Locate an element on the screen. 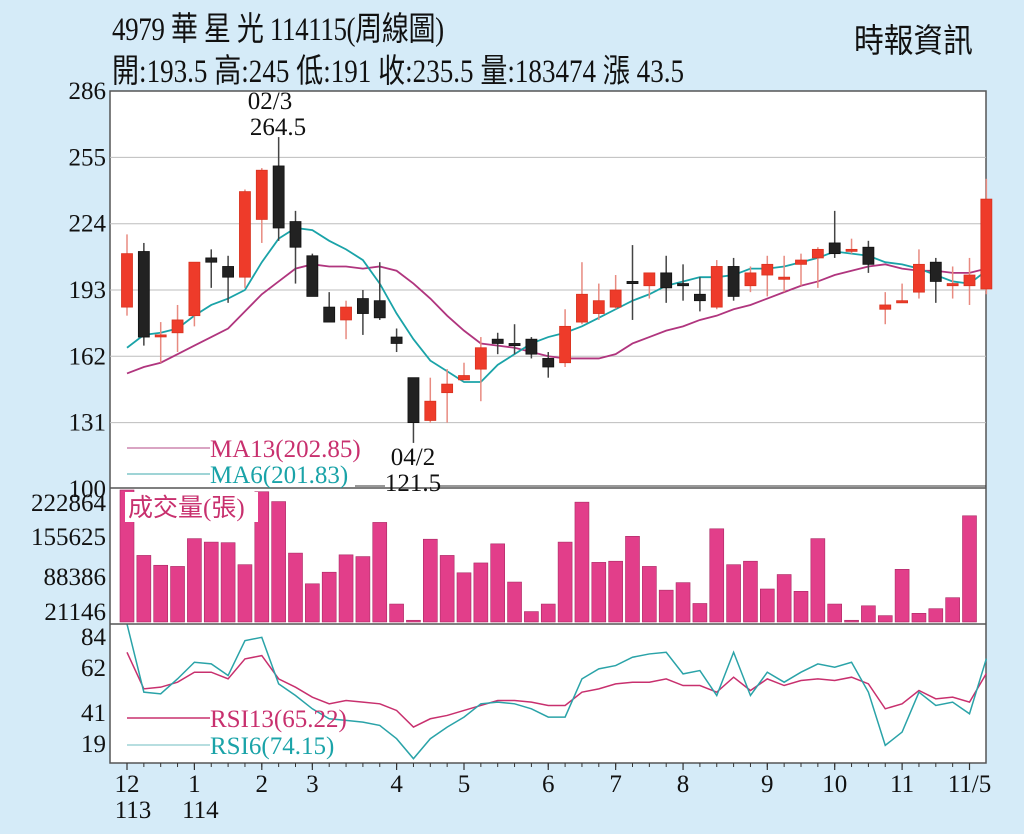 This screenshot has height=834, width=1024. rsi-tick-label: 19 is located at coordinates (93, 744).